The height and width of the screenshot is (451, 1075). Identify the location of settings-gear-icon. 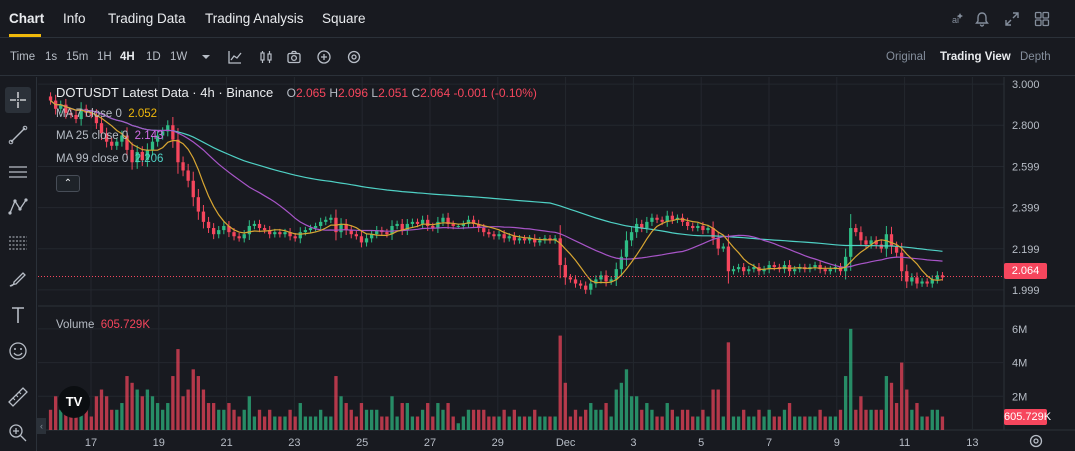
(354, 57).